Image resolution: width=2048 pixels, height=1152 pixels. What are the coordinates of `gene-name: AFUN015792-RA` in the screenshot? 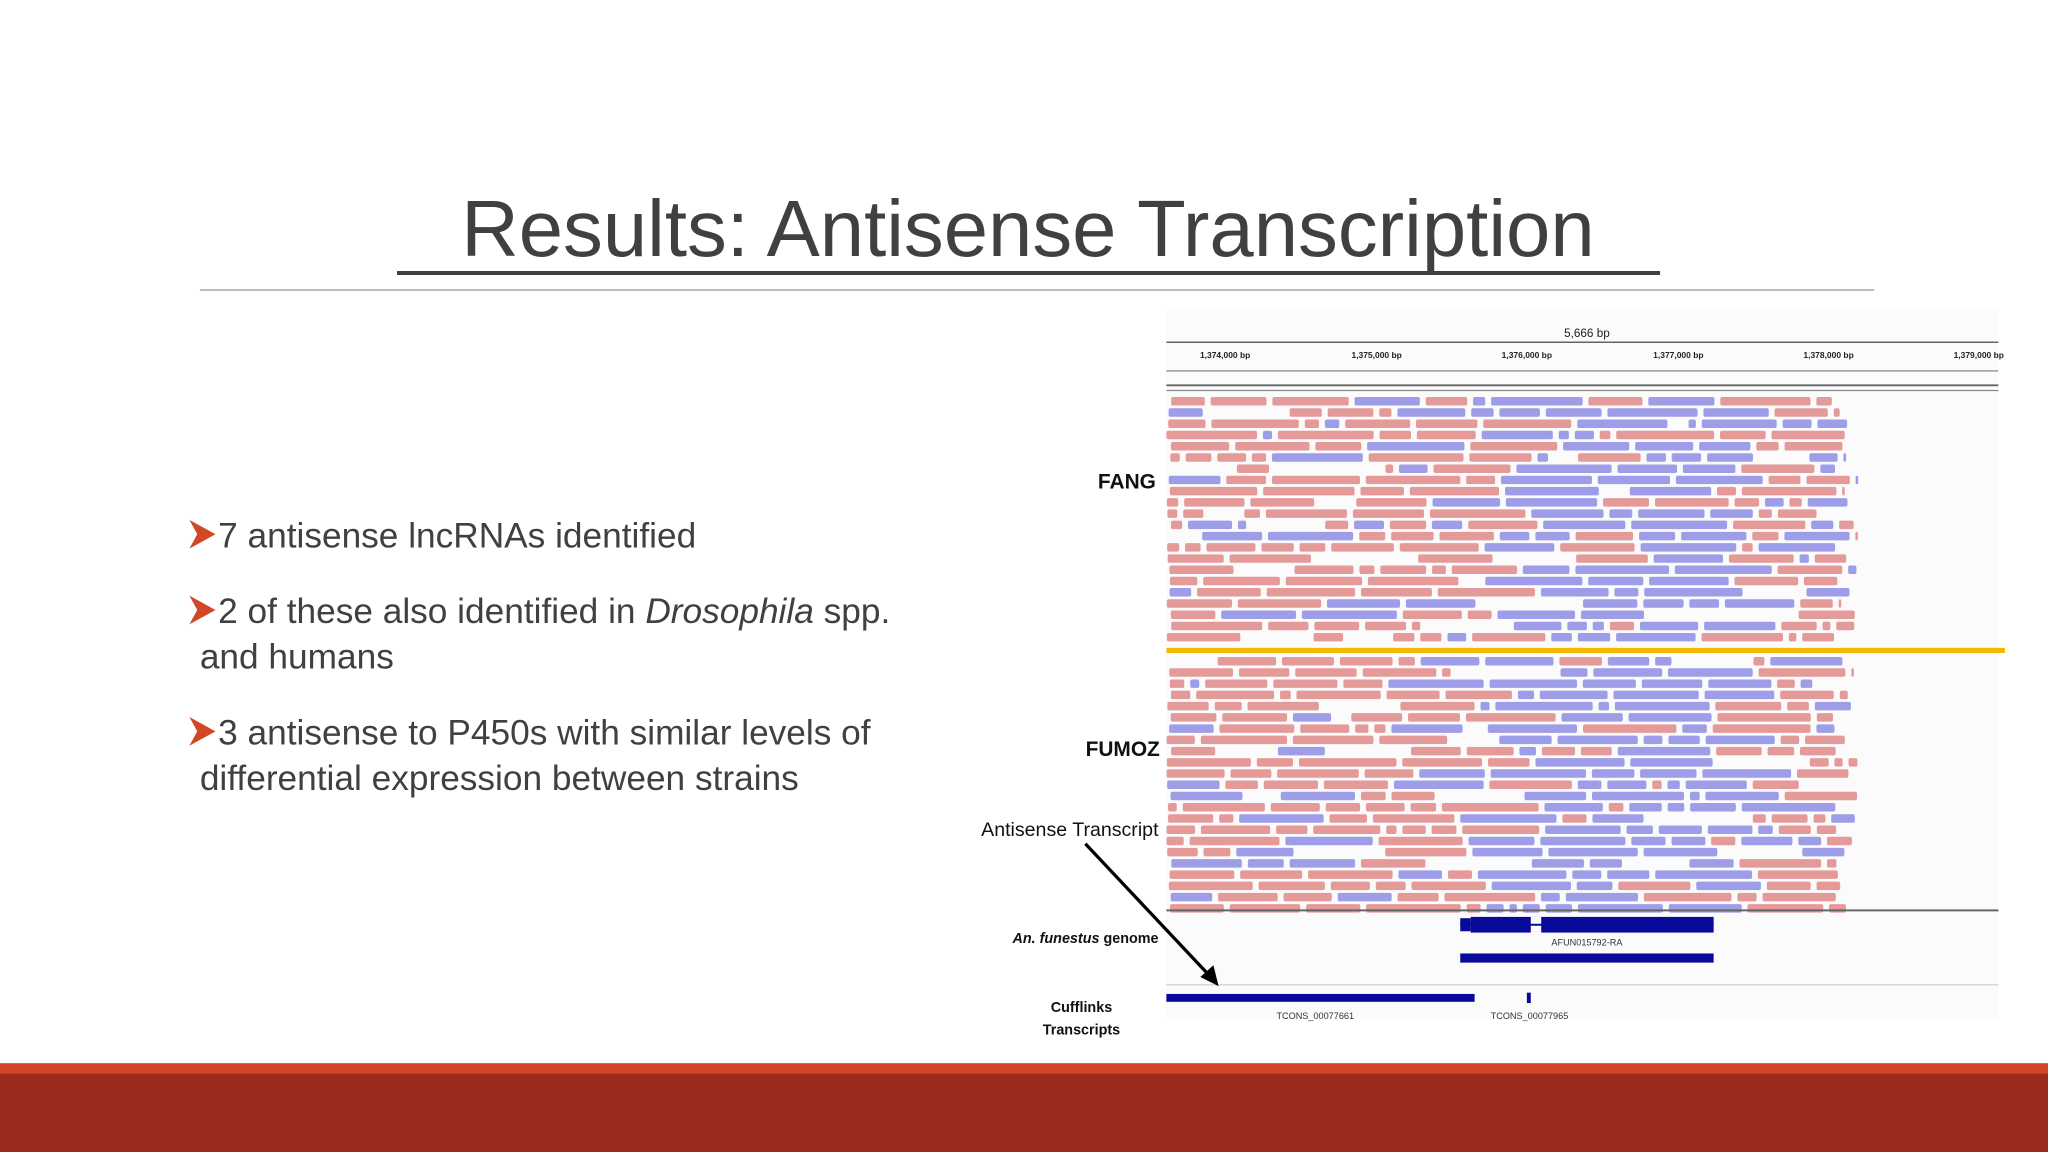 It's located at (1587, 943).